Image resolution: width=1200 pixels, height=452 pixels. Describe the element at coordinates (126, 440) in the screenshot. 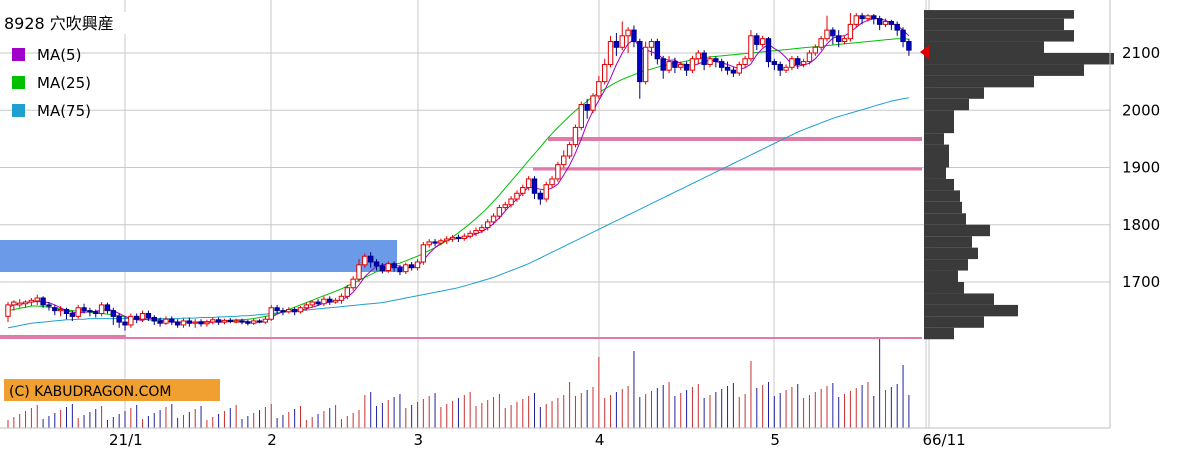

I see `x-tick-label-0: 21/1` at that location.